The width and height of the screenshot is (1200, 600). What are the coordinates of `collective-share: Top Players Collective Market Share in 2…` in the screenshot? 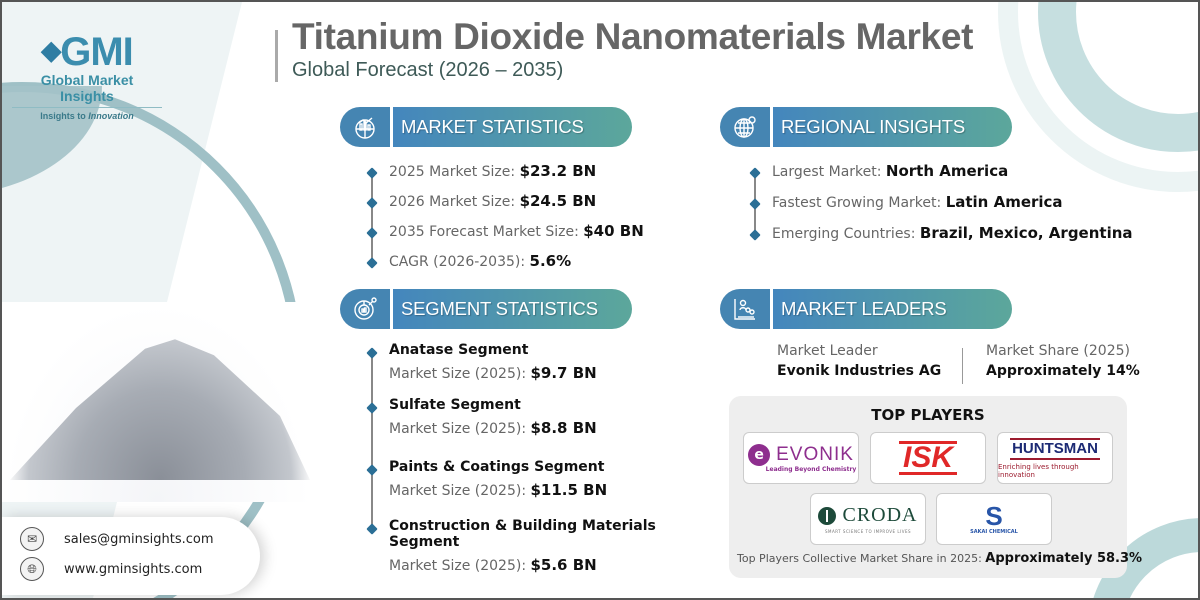 It's located at (940, 558).